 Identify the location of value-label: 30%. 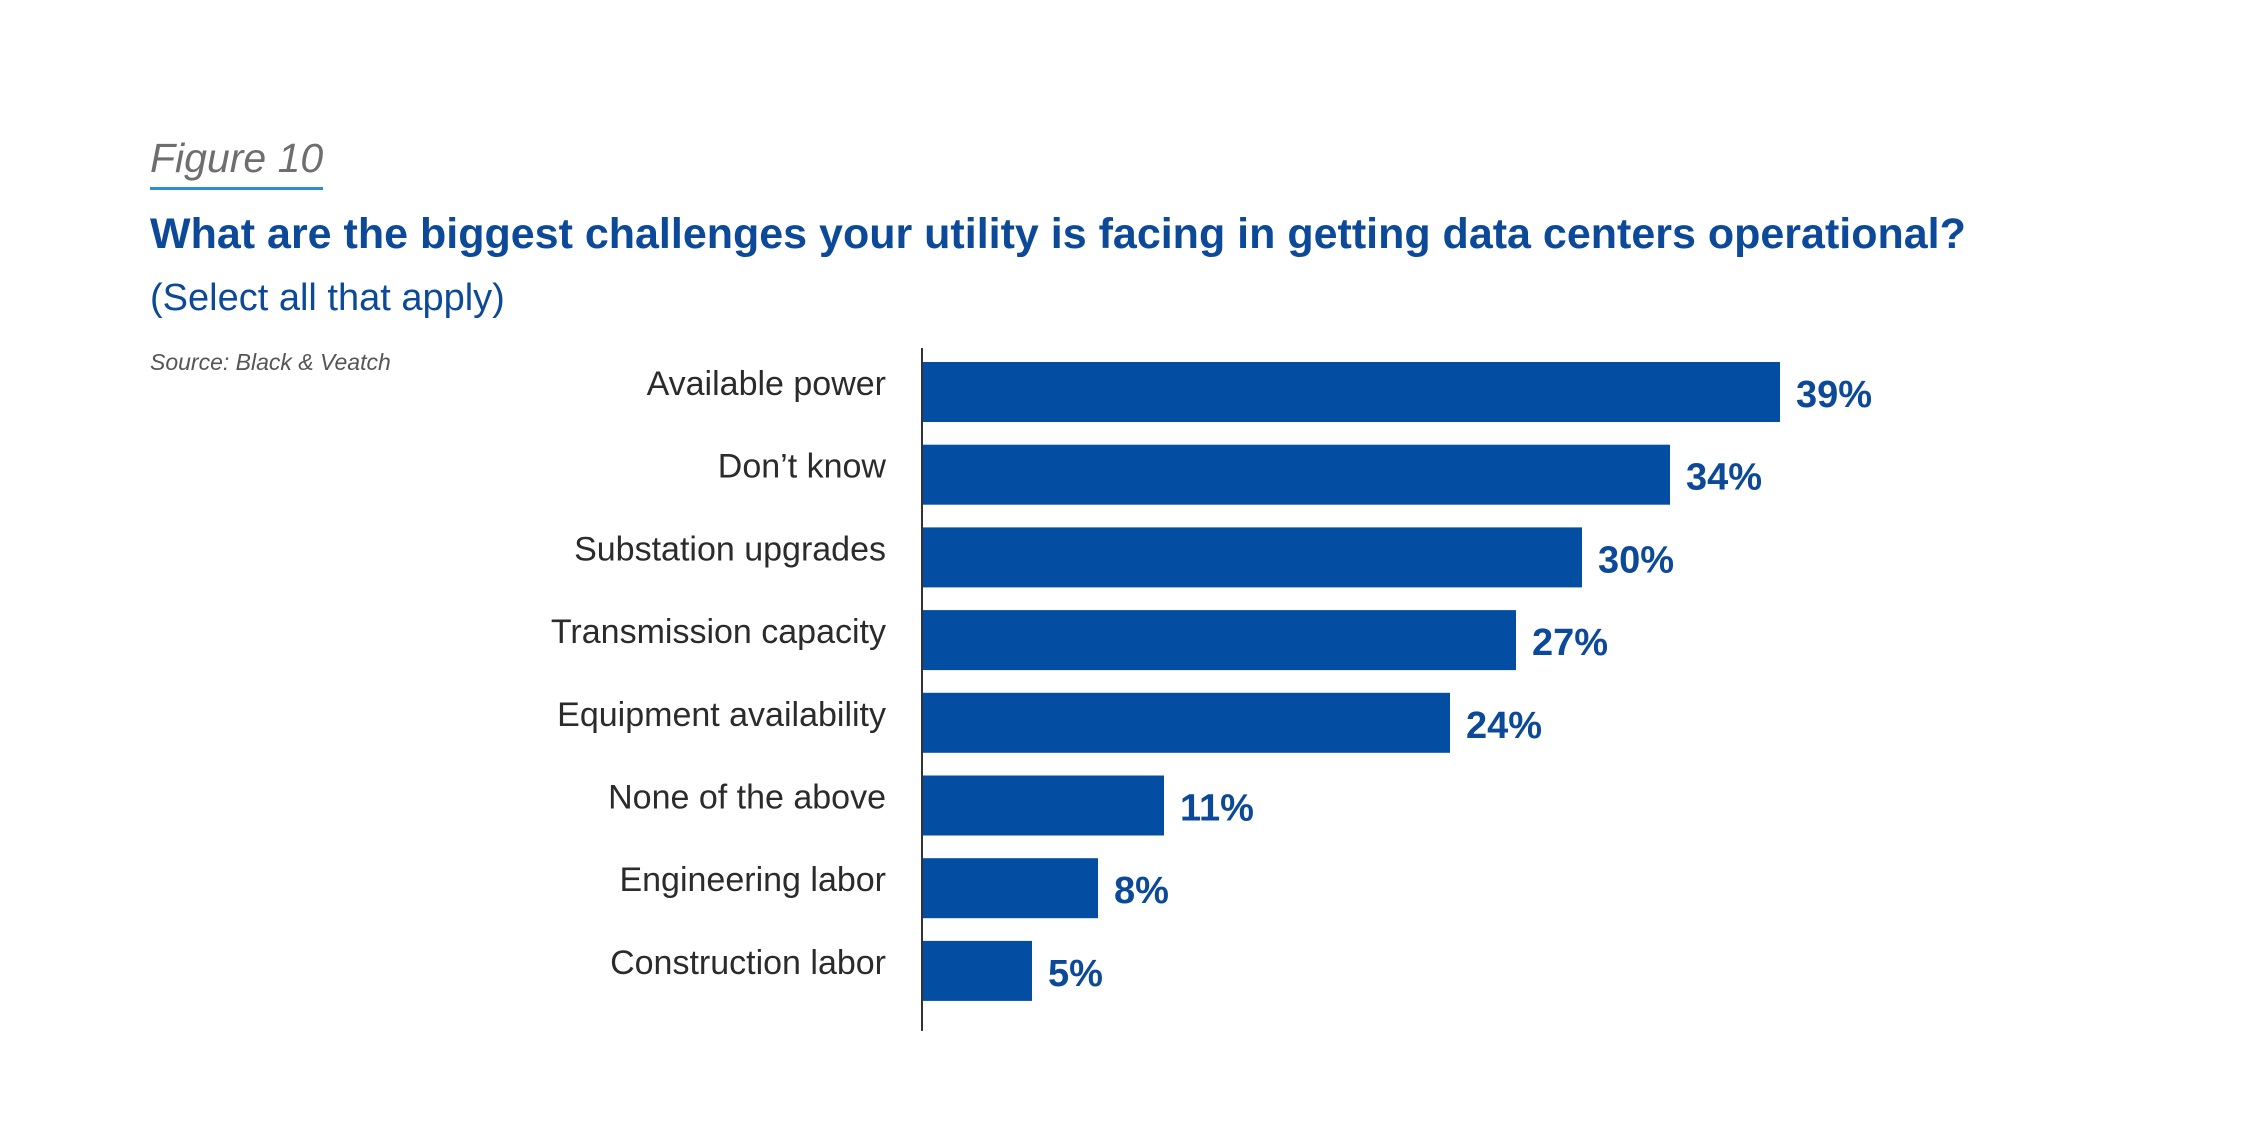
(1636, 560).